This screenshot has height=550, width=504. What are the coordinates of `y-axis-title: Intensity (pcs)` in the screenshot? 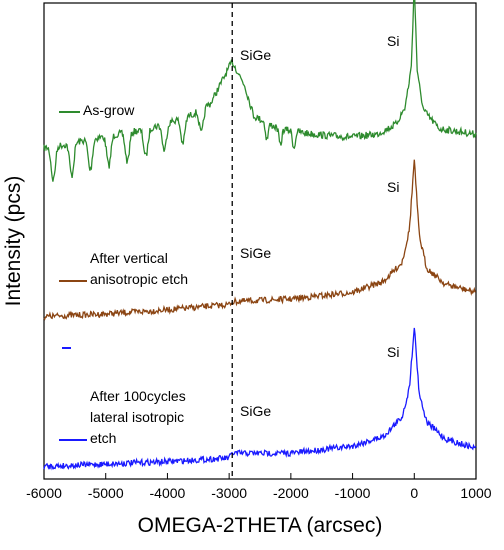 It's located at (13, 241).